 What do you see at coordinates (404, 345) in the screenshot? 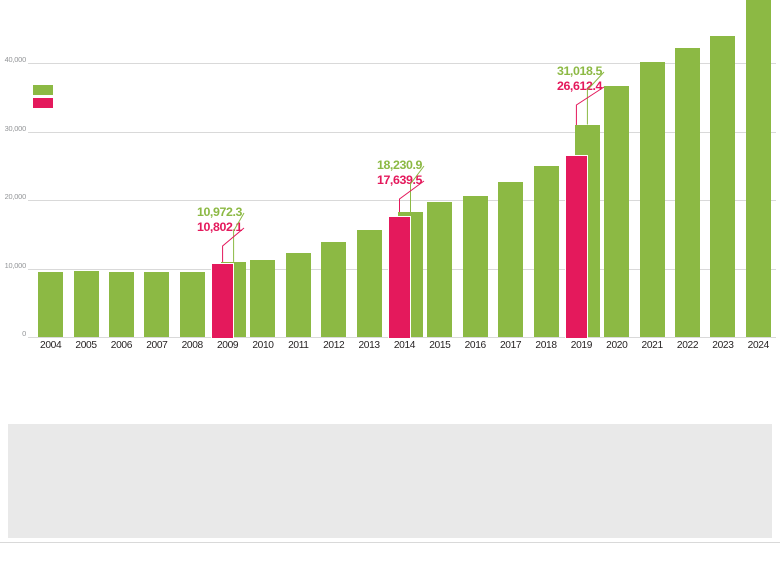
I see `x-axis-label-2014: 2014` at bounding box center [404, 345].